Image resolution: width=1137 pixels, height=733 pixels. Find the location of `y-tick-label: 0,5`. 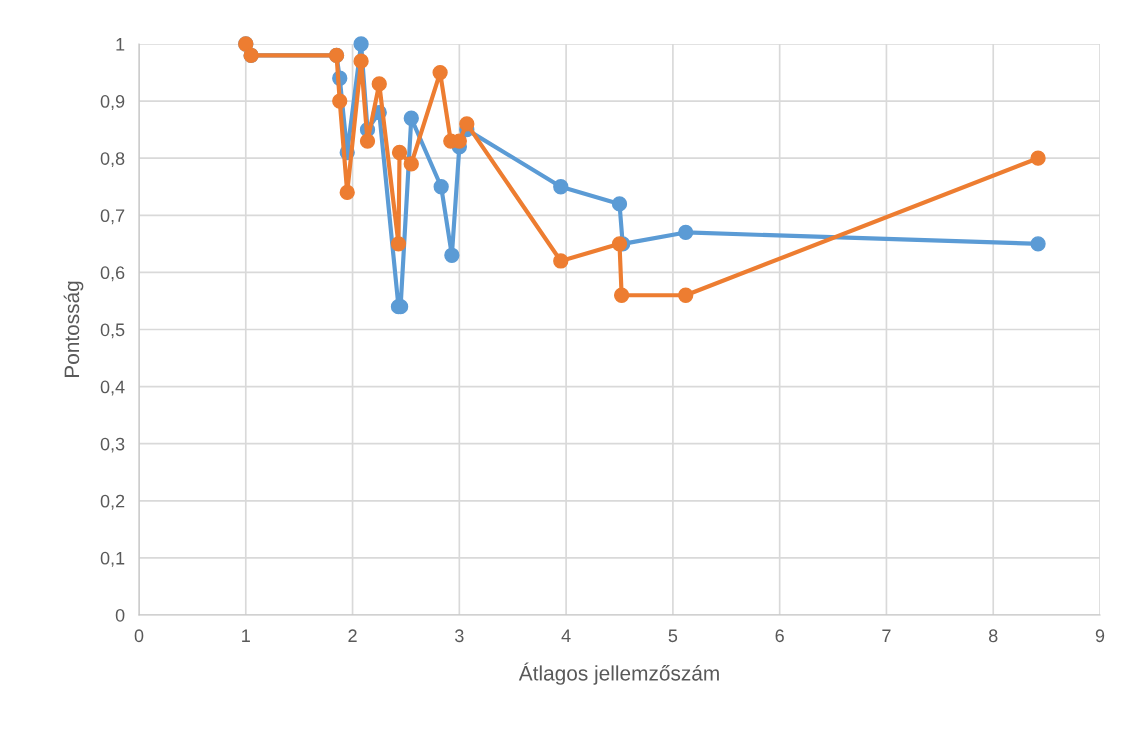

y-tick-label: 0,5 is located at coordinates (112, 331).